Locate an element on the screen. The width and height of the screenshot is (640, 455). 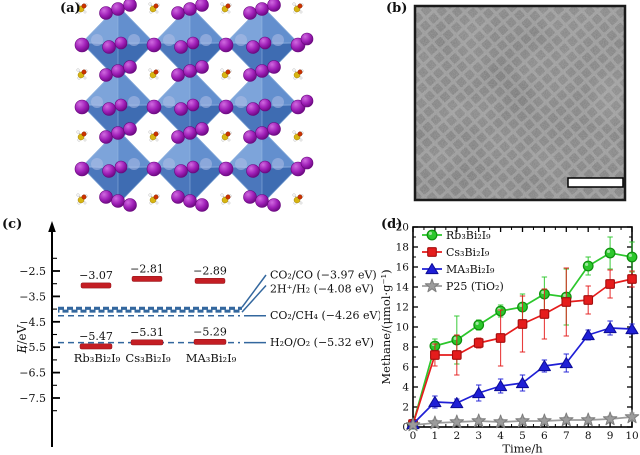
label-connector is located at coordinates (254, 298).